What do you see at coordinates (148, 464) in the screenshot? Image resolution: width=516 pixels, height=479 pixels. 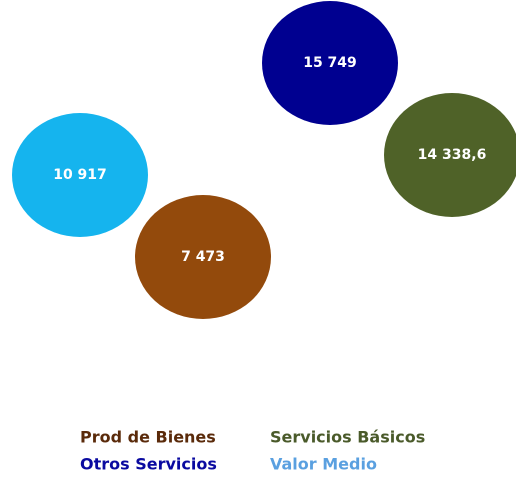 I see `legend-label: Otros Servicios` at bounding box center [148, 464].